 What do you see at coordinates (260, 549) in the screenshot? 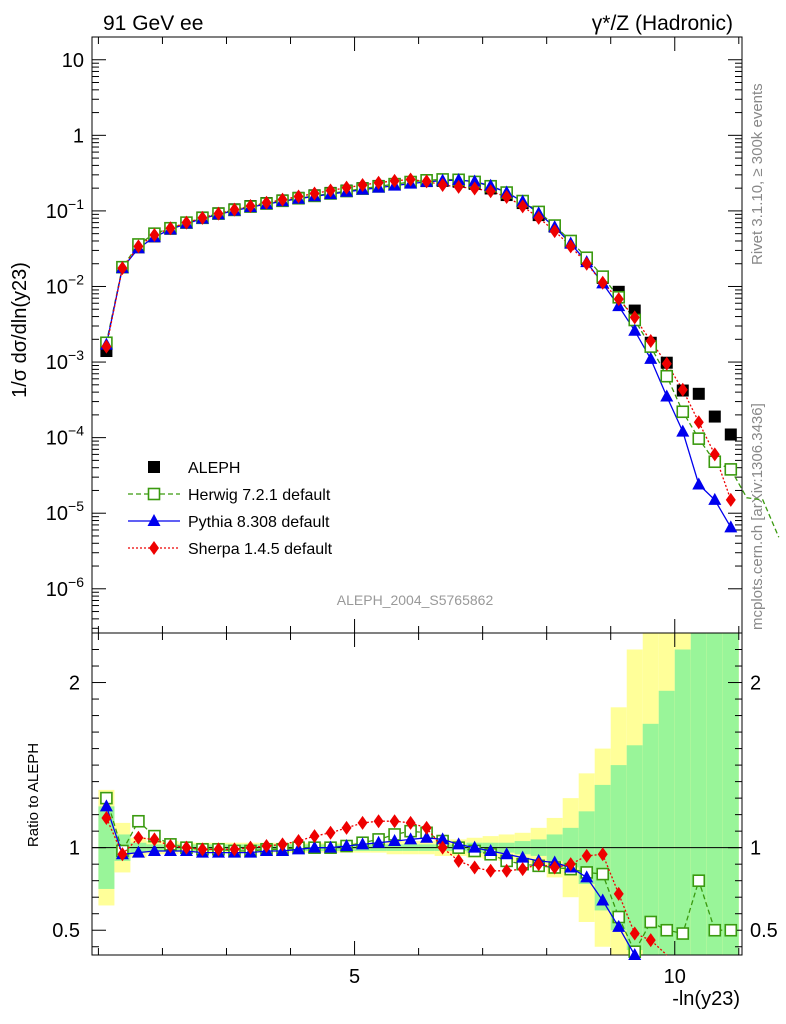
I see `legend-sherpa-label: Sherpa 1.4.5 default` at bounding box center [260, 549].